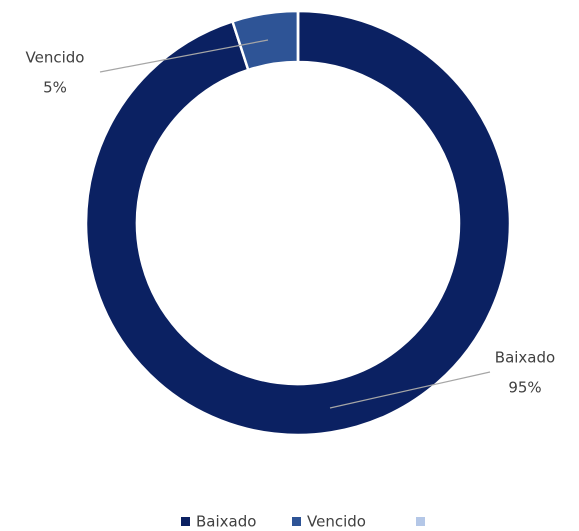 This screenshot has height=531, width=579. I want to click on data-label-category: Baixado, so click(525, 358).